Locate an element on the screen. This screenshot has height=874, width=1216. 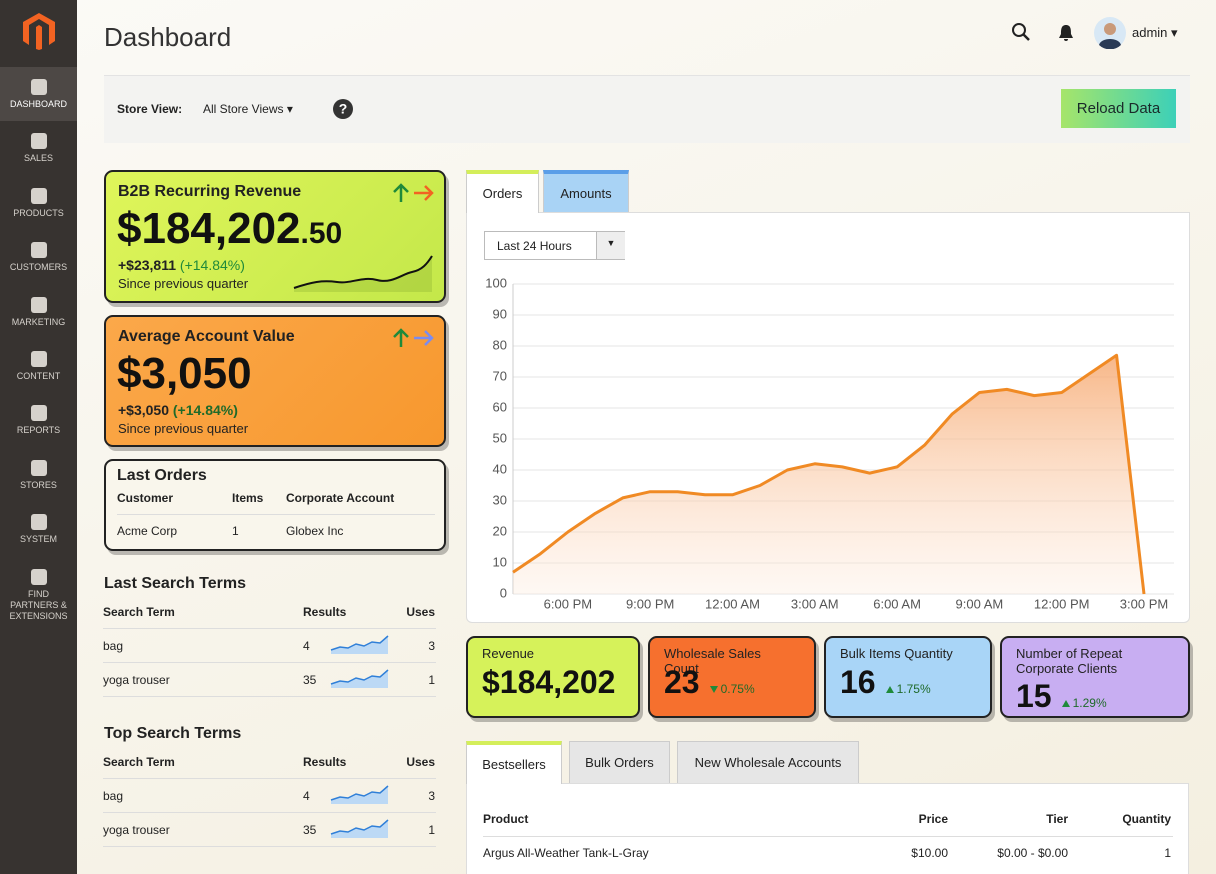
cell: 4 is located at coordinates (306, 646).